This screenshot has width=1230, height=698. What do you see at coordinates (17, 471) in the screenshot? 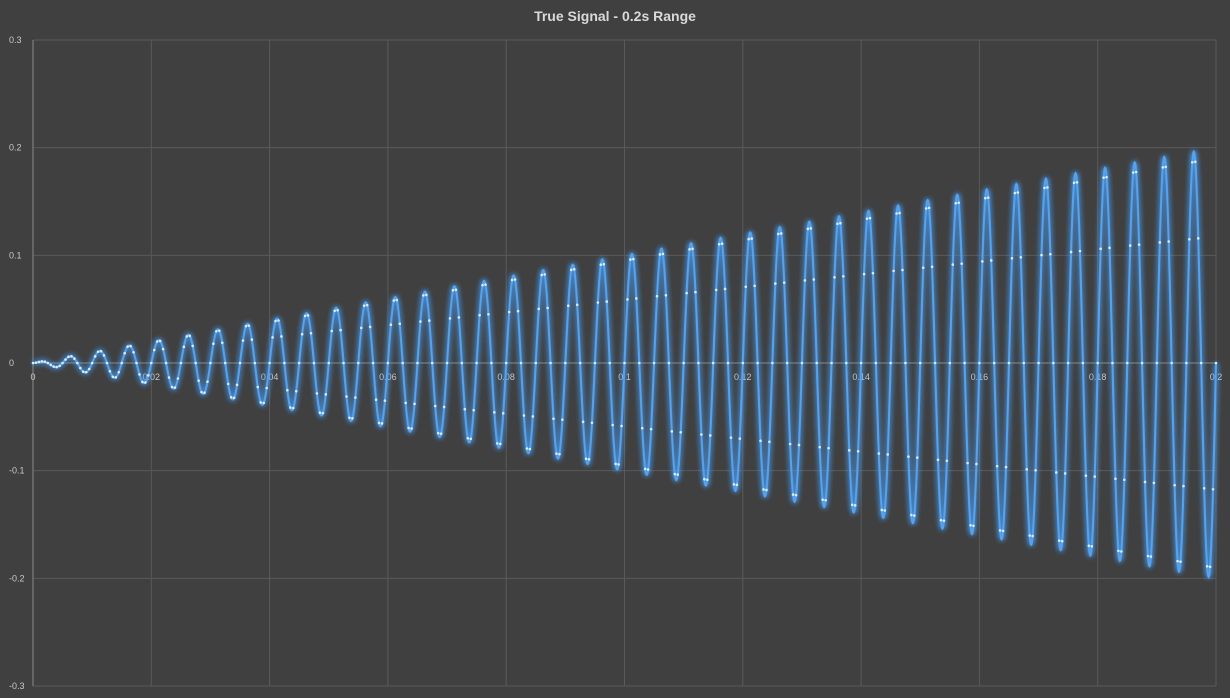
I see `y-tick-label: -0.1` at bounding box center [17, 471].